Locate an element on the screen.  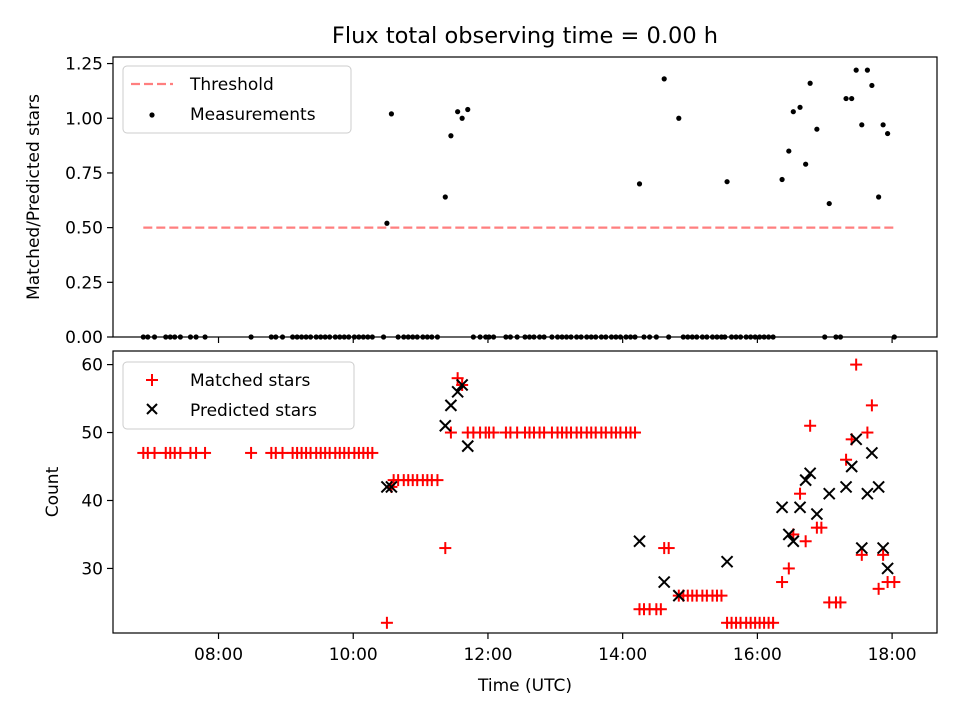
top-ytick-label: 0.00 is located at coordinates (84, 338).